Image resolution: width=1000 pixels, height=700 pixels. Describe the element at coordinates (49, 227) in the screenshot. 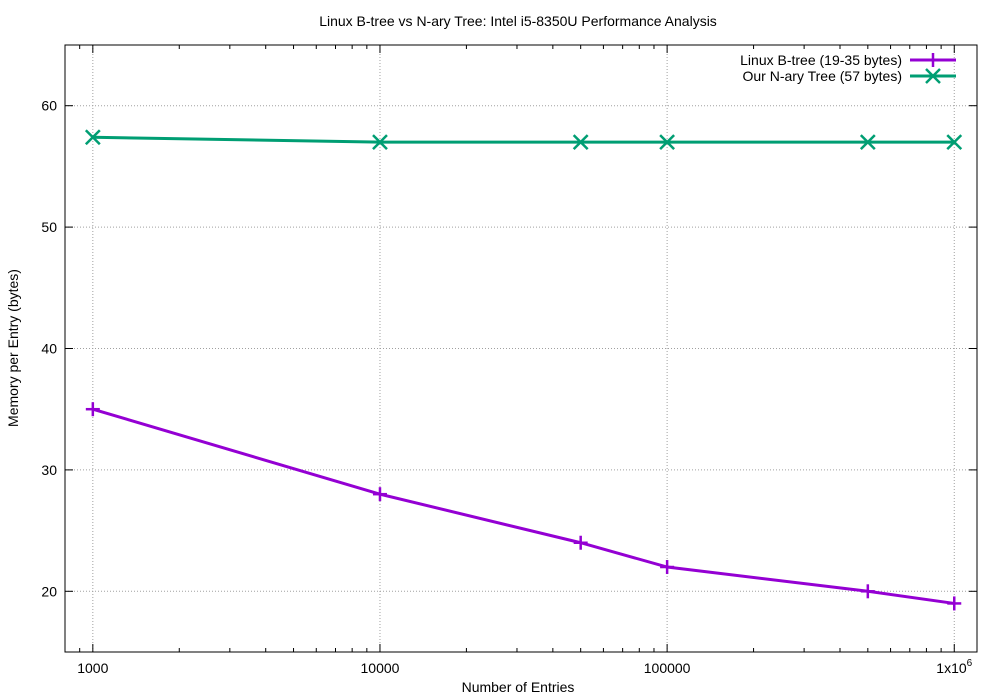

I see `y-tick-label: 50` at that location.